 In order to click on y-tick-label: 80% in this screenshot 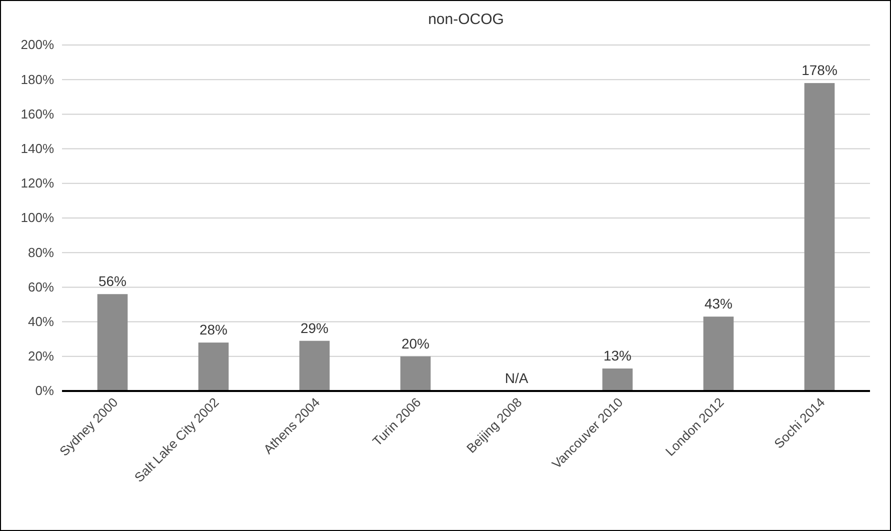, I will do `click(41, 252)`.